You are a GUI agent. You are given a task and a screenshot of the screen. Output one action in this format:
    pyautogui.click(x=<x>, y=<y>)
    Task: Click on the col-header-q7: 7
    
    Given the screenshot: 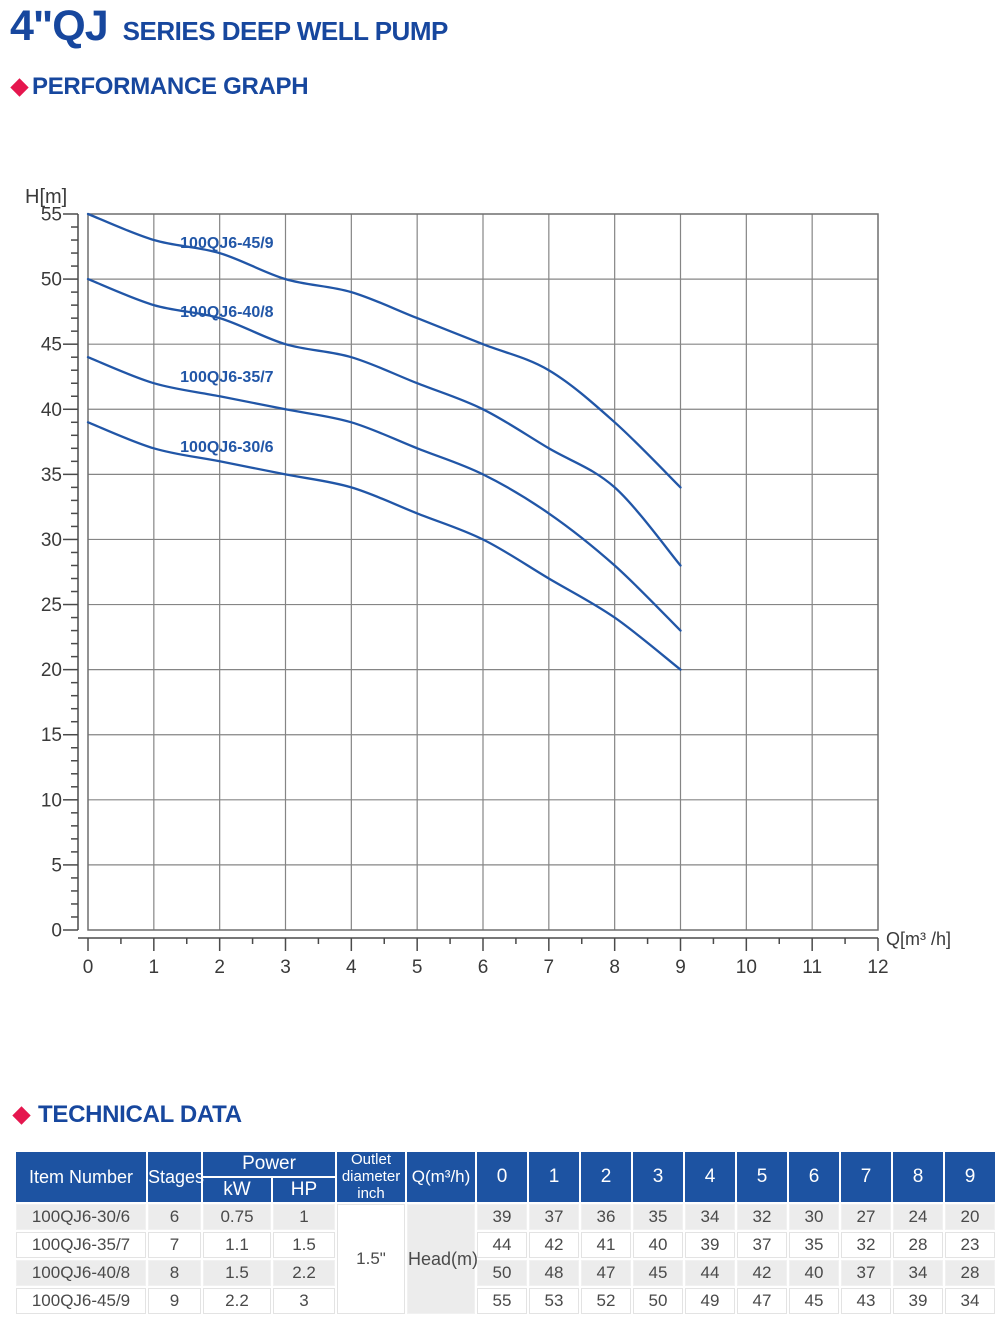 What is the action you would take?
    pyautogui.click(x=866, y=1177)
    